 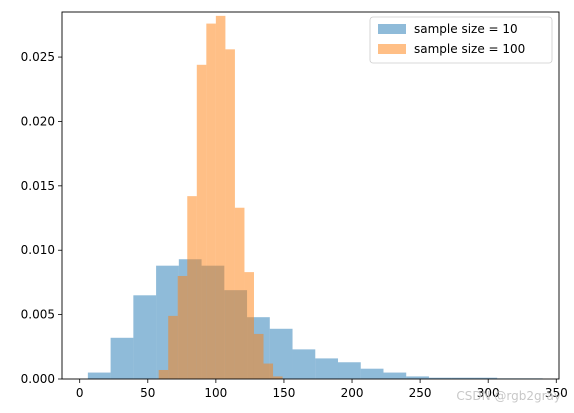 What do you see at coordinates (80, 393) in the screenshot?
I see `x-tick-label: 0` at bounding box center [80, 393].